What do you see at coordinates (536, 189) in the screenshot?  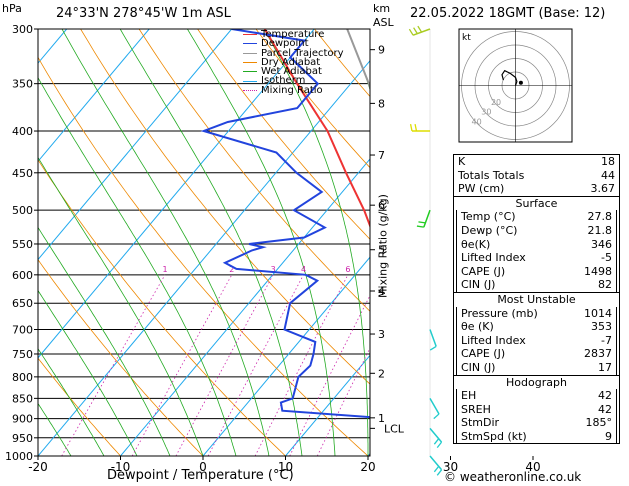 I see `index-row: PW (cm) 3.67` at bounding box center [536, 189].